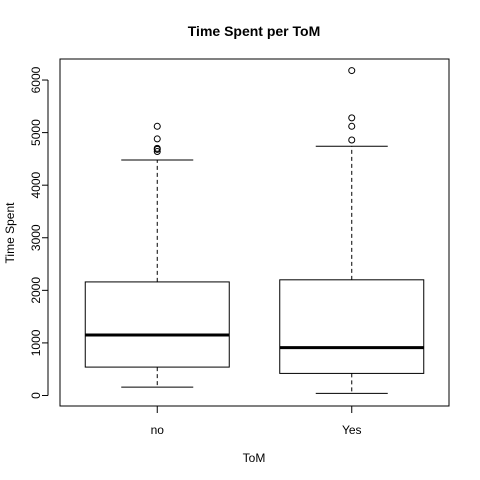  I want to click on y-tick-label-4: 4000, so click(36, 185).